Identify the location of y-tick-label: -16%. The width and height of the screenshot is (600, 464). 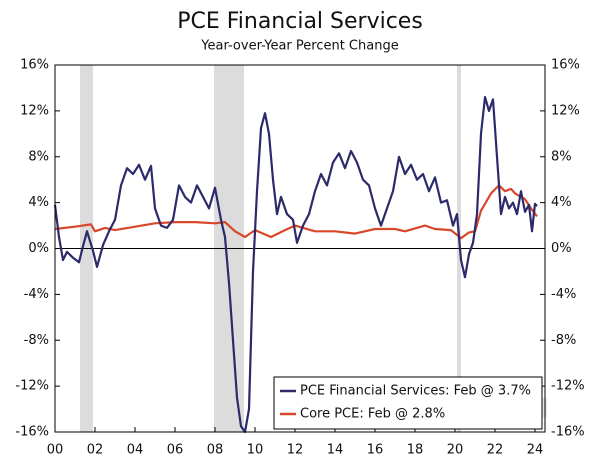
(32, 432).